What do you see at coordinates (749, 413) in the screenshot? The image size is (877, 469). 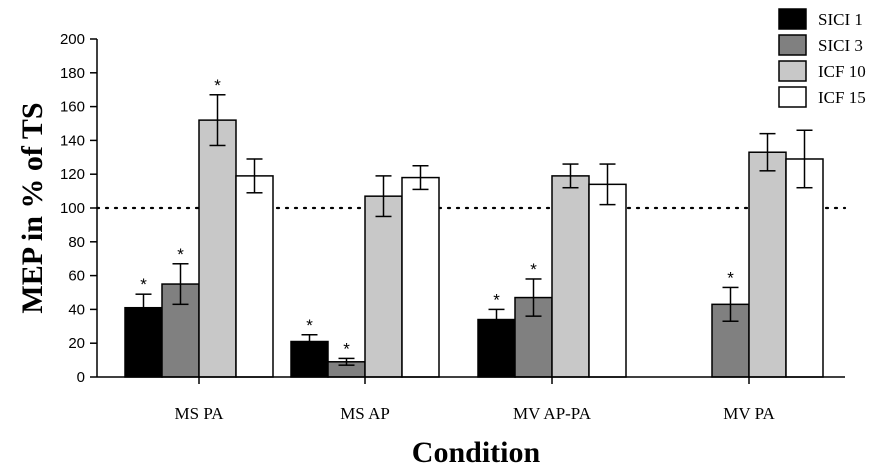 I see `x-tick-label: MV PA` at bounding box center [749, 413].